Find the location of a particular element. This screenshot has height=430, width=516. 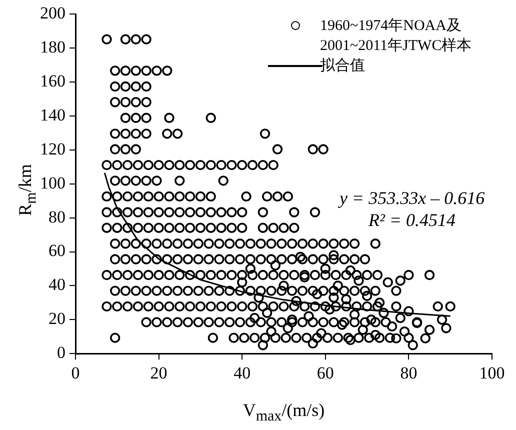

y-tick-label: 120 is located at coordinates (53, 148).